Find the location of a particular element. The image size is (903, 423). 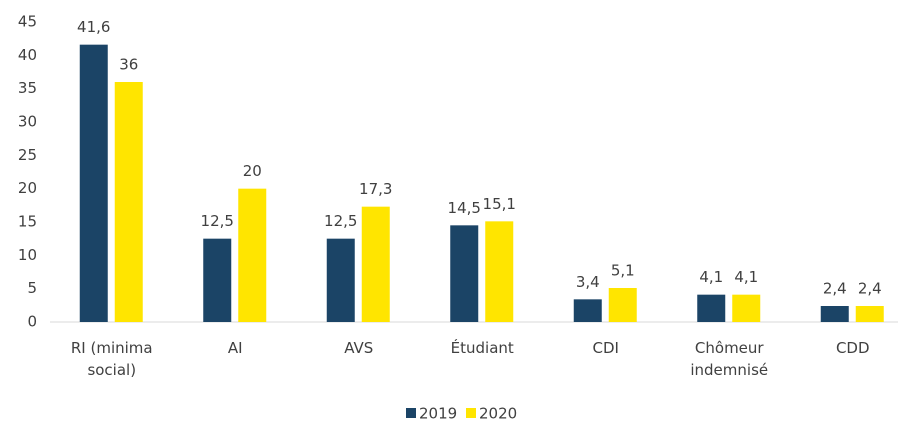

data-label: 14,5 is located at coordinates (464, 208).